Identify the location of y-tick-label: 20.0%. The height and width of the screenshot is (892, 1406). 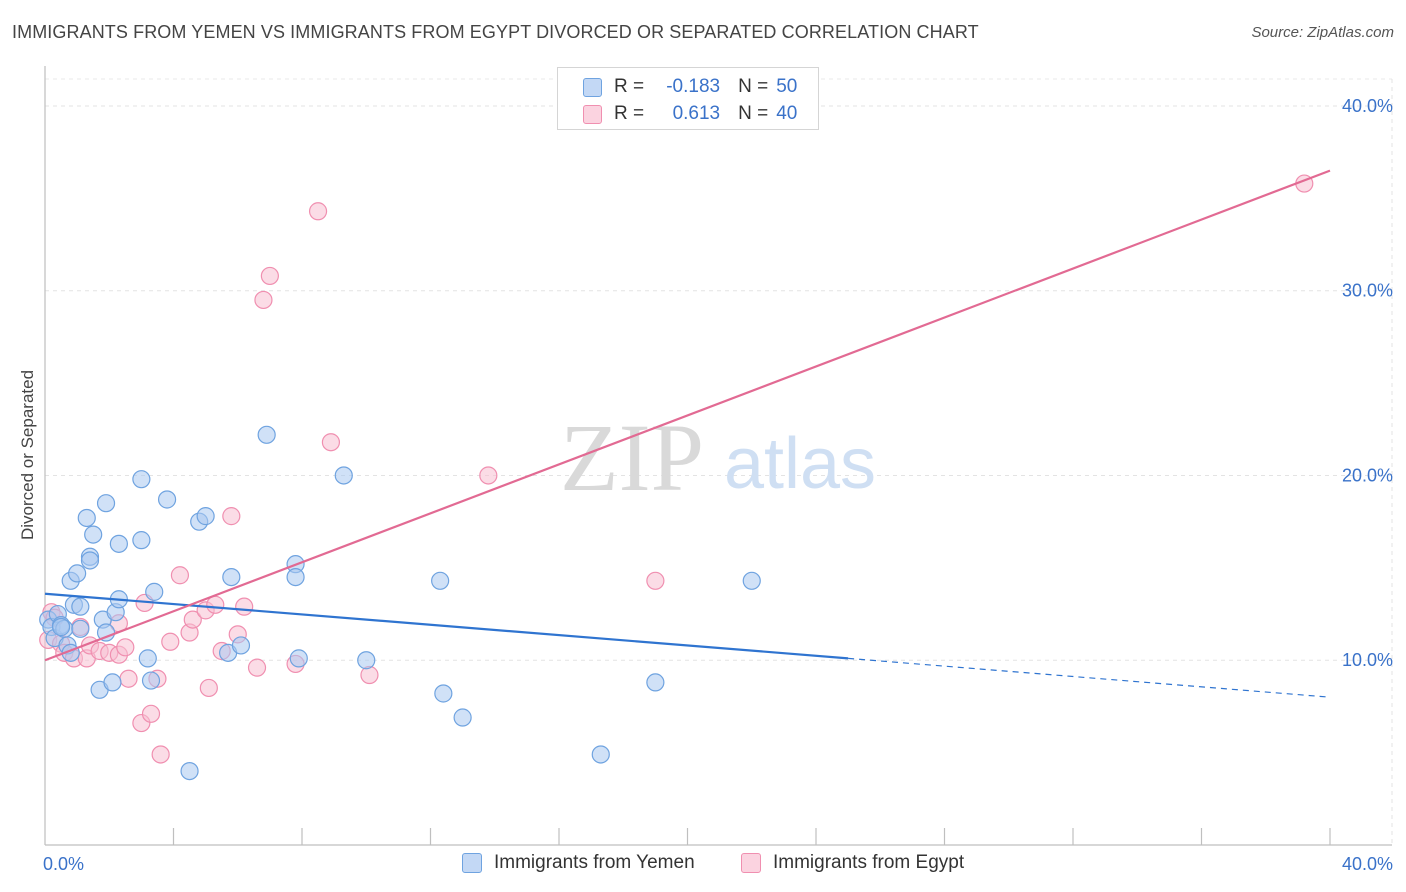
(1367, 475).